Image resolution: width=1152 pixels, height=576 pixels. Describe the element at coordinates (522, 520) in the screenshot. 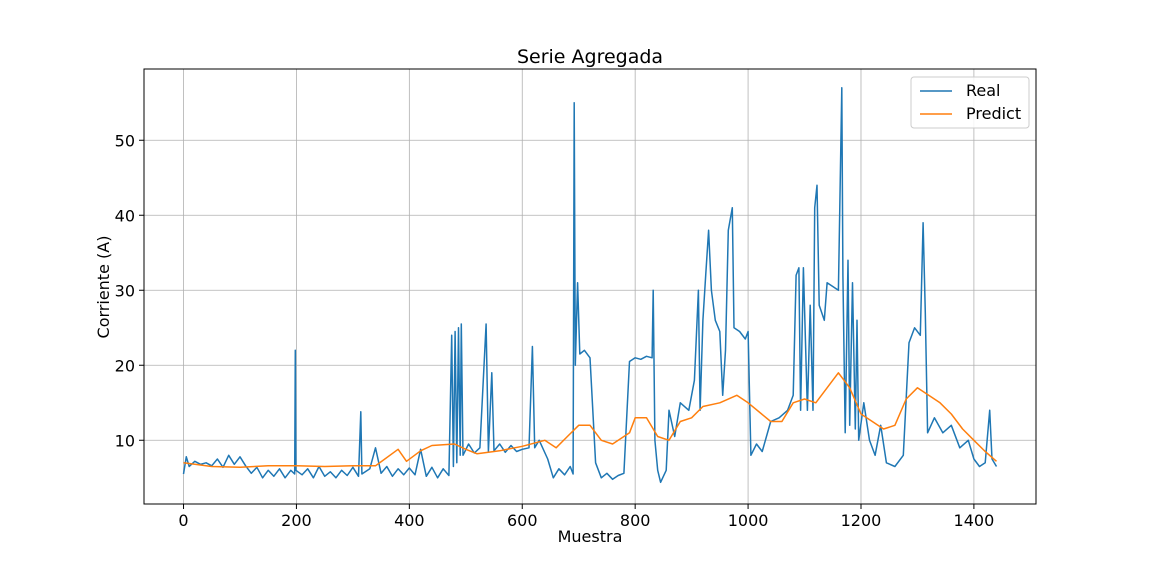

I see `x-tick-label: 600` at that location.